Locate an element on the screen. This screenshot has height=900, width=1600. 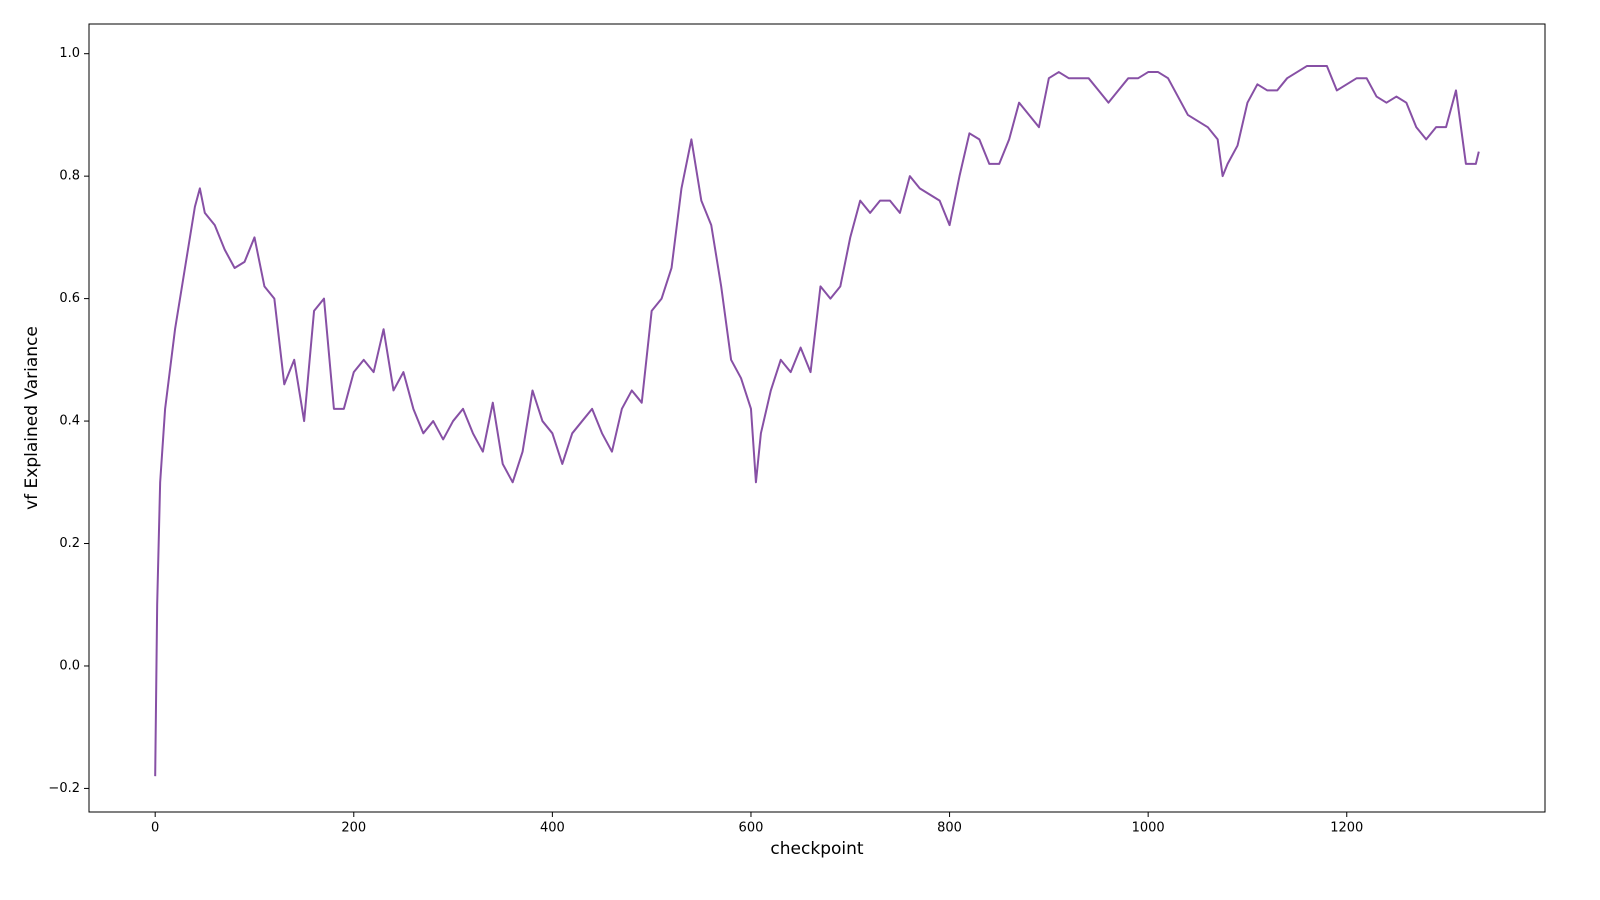
x-tick-label: 400 is located at coordinates (552, 828).